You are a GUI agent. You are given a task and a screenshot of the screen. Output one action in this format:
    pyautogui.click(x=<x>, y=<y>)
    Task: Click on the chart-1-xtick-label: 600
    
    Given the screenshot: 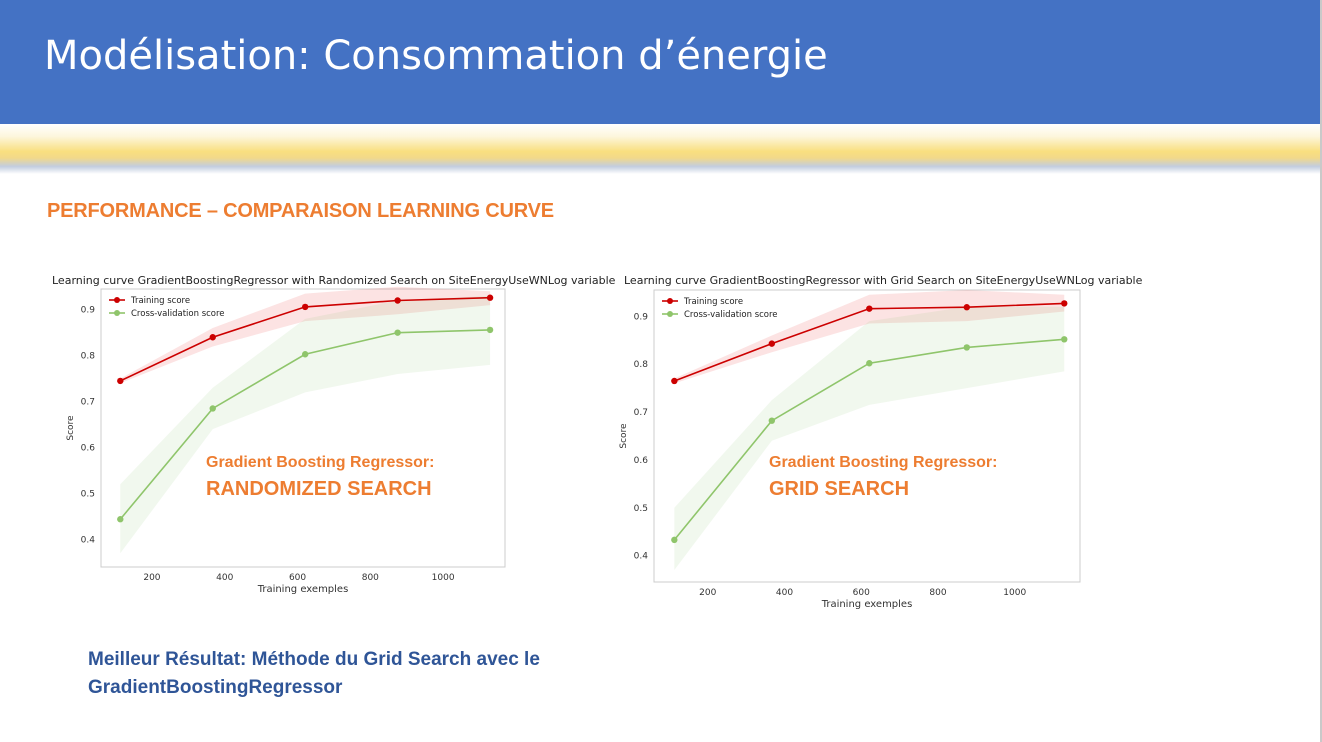 What is the action you would take?
    pyautogui.click(x=297, y=578)
    